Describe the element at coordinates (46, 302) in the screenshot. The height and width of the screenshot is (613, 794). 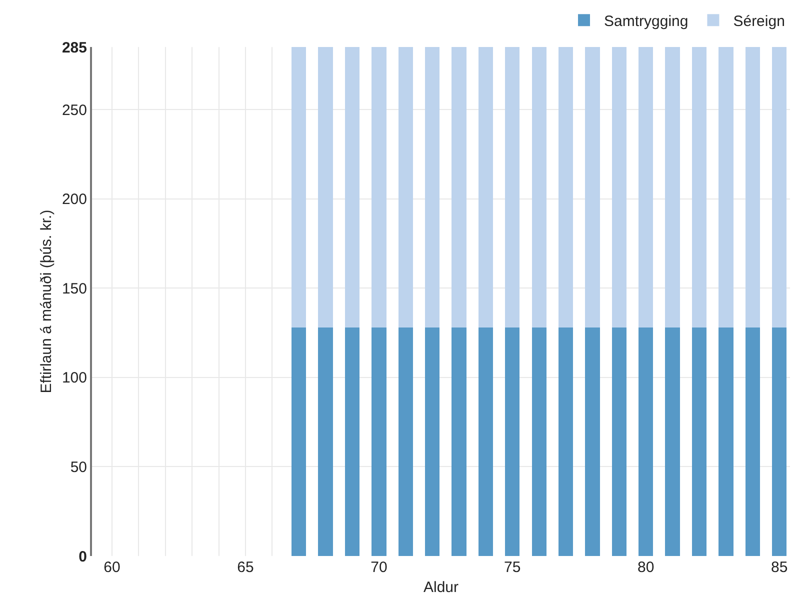
I see `y-axis-title: Eftirlaun á mánuði (þús. kr.)` at that location.